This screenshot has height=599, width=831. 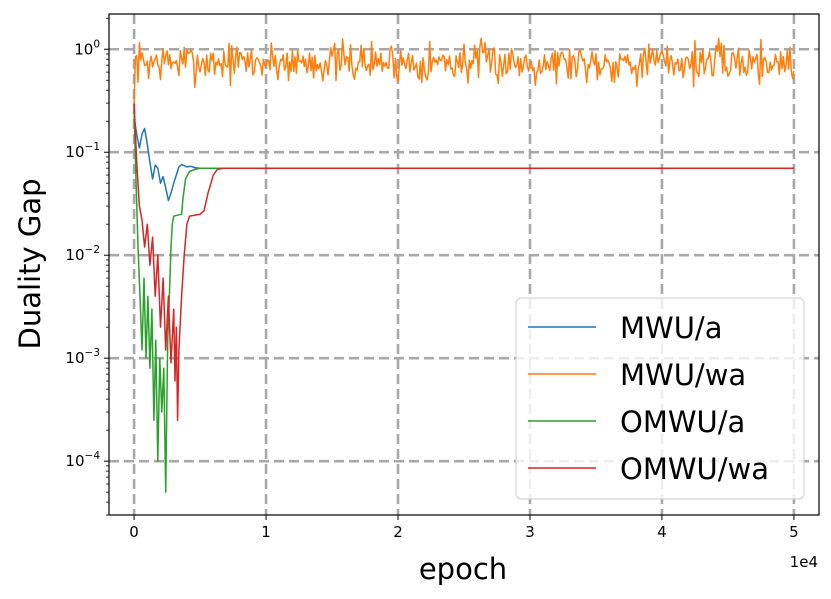 I want to click on legend: MWU/a MWU/wa OMWU/a OMWU/wa, so click(x=660, y=398).